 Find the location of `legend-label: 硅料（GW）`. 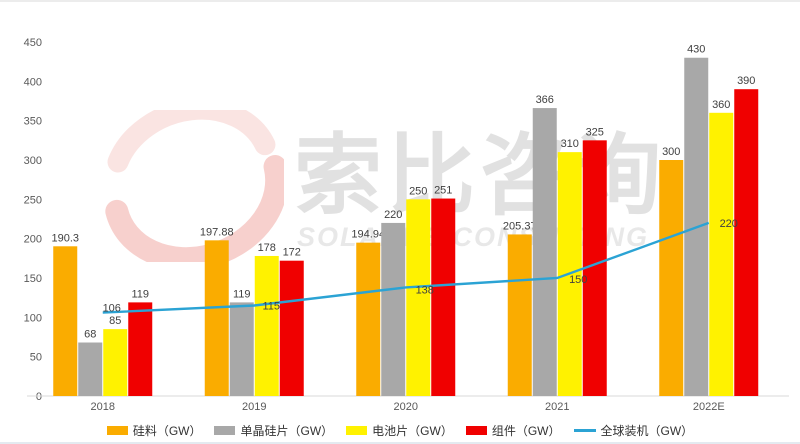

legend-label: 硅料（GW） is located at coordinates (167, 431).